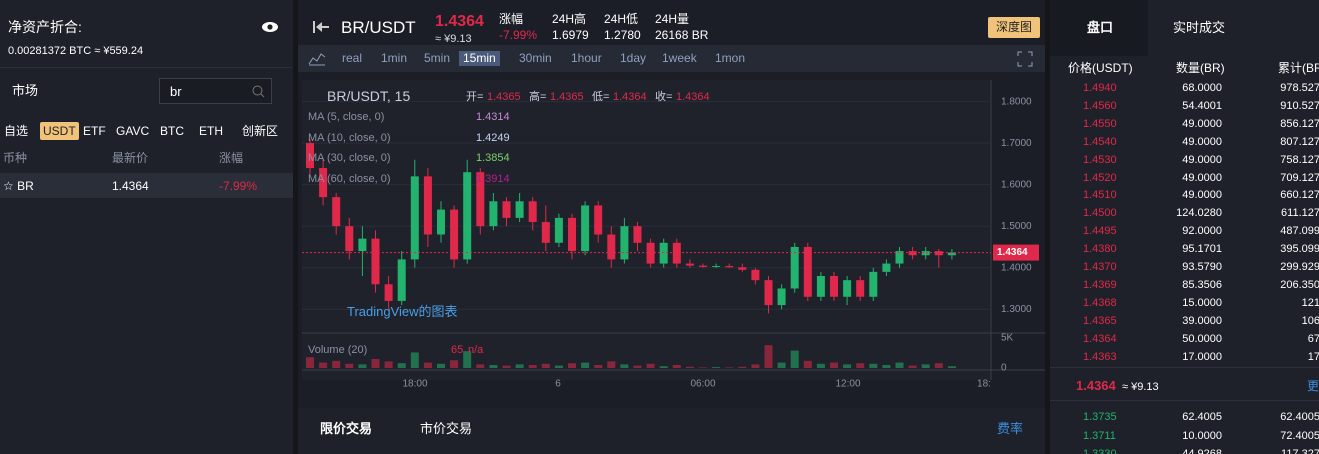  What do you see at coordinates (352, 58) in the screenshot?
I see `interval: real` at bounding box center [352, 58].